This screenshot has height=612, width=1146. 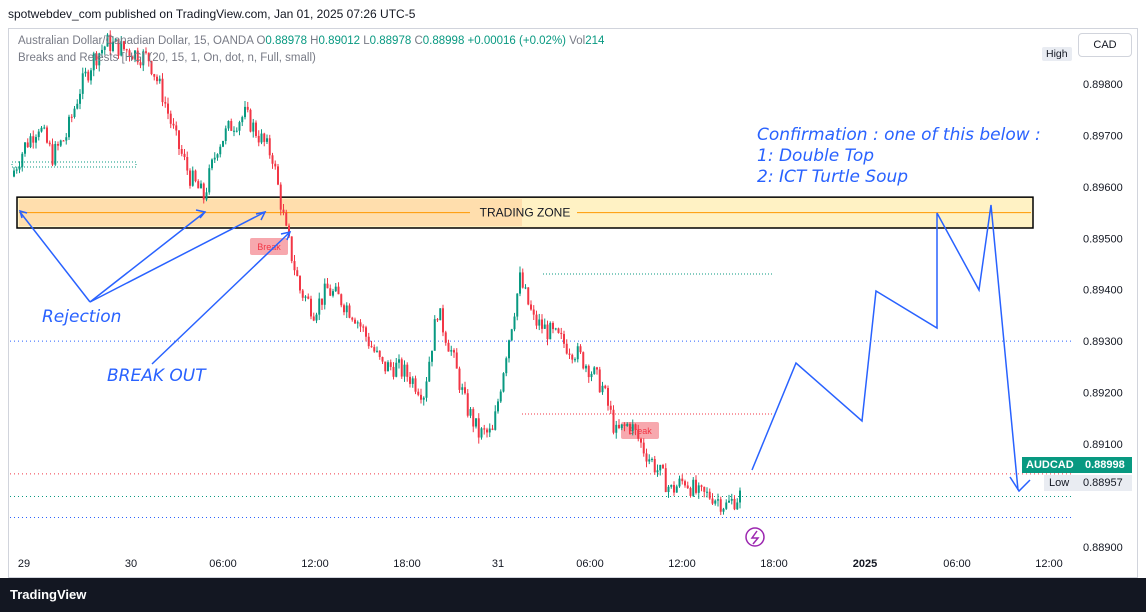 I want to click on annotation-arrow, so click(x=55, y=257).